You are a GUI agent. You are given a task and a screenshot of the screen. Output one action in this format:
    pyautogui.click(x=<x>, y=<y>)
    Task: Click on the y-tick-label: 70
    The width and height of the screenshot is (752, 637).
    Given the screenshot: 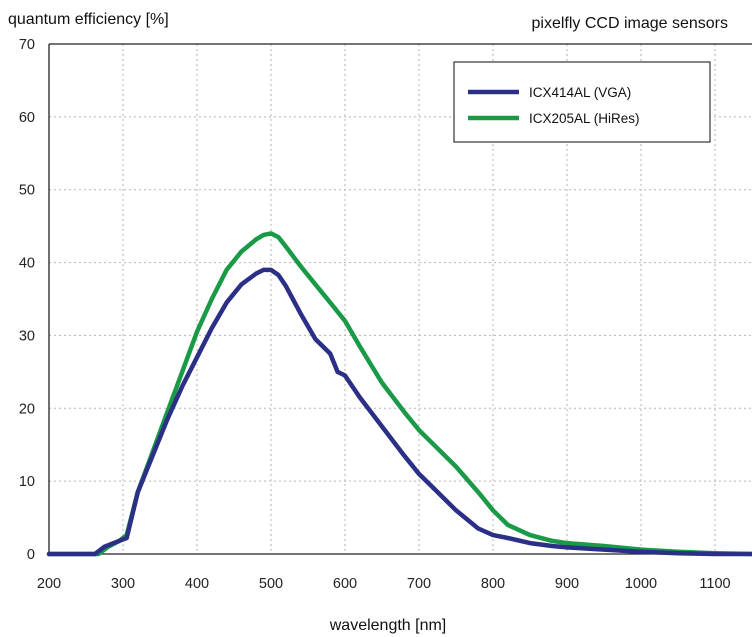 What is the action you would take?
    pyautogui.click(x=27, y=45)
    